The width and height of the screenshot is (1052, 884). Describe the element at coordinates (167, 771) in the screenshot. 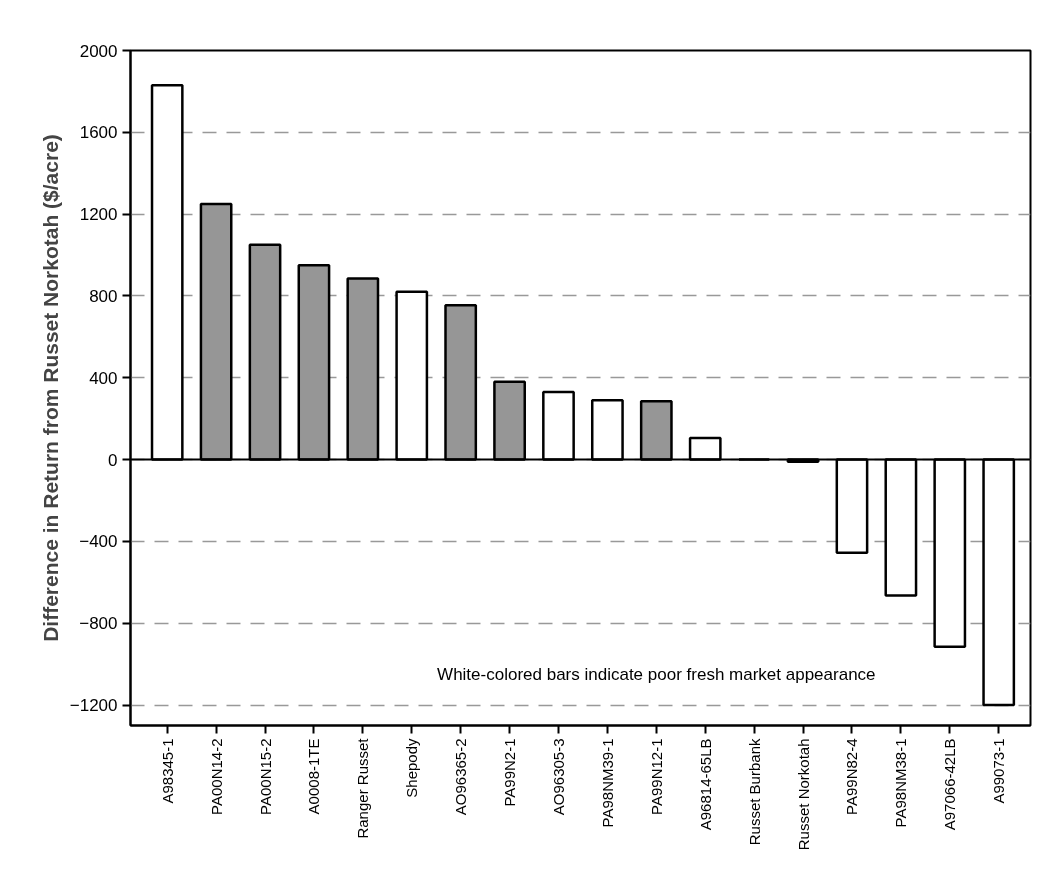

I see `x-tick-label: A98345-1` at that location.